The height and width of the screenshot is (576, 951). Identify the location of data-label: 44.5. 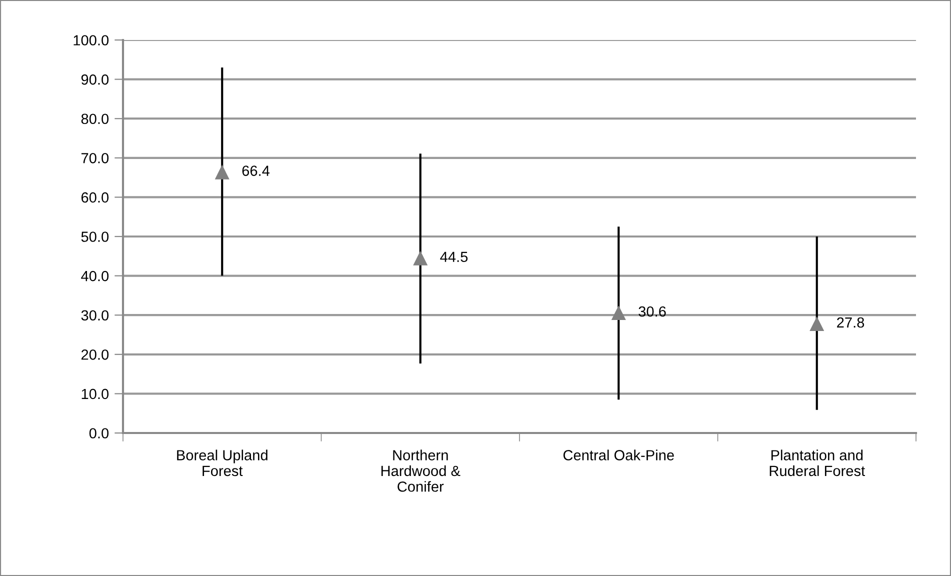
(454, 257).